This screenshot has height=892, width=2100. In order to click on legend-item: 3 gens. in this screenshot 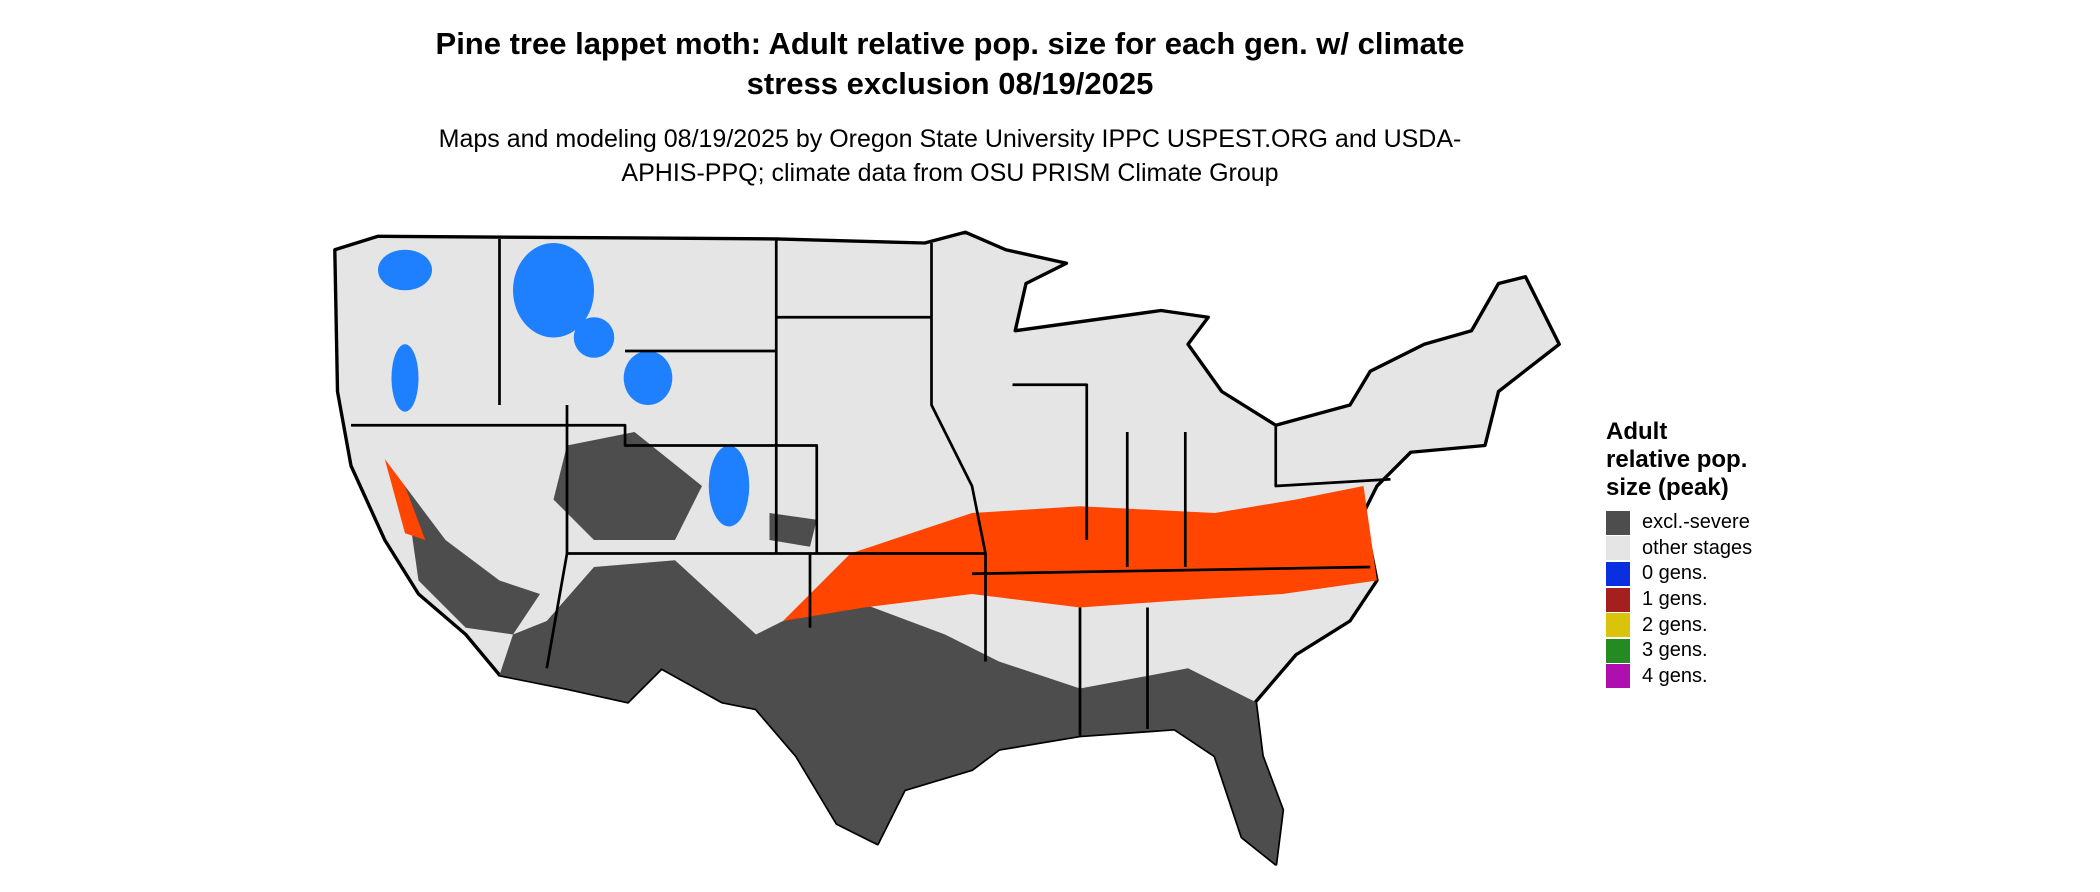, I will do `click(1681, 651)`.